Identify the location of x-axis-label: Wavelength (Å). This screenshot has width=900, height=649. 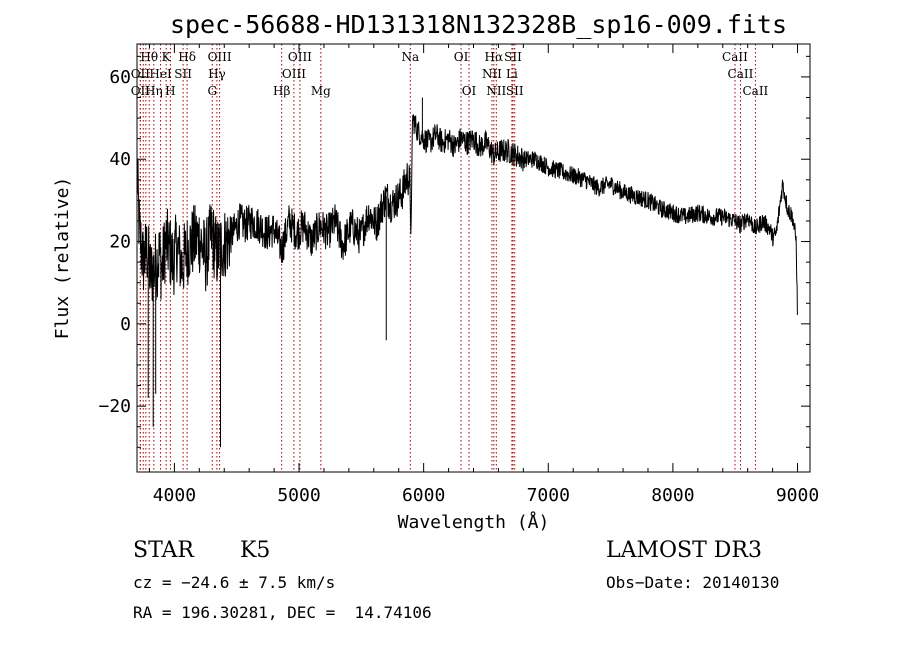
(474, 522).